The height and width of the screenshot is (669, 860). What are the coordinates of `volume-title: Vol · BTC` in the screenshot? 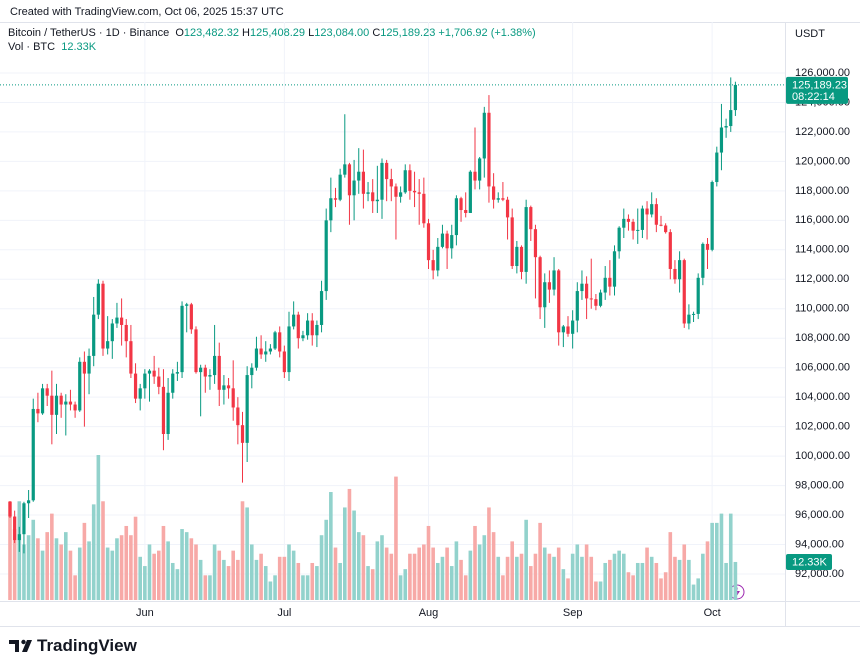 It's located at (32, 47).